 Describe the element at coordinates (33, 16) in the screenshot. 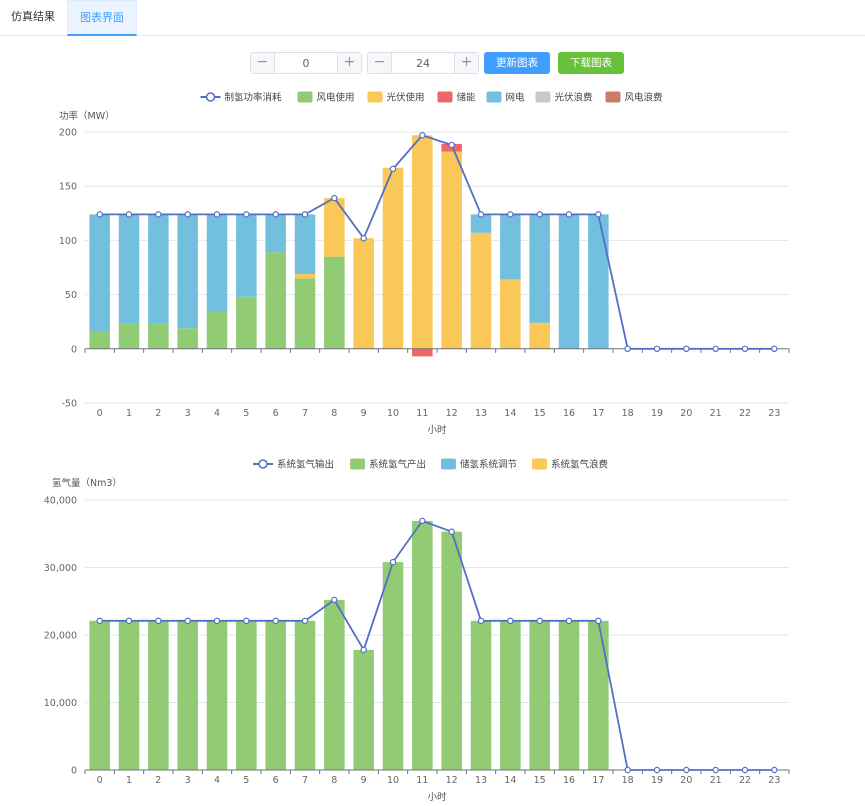

I see `tab-simulation-results: 仿真结果` at that location.